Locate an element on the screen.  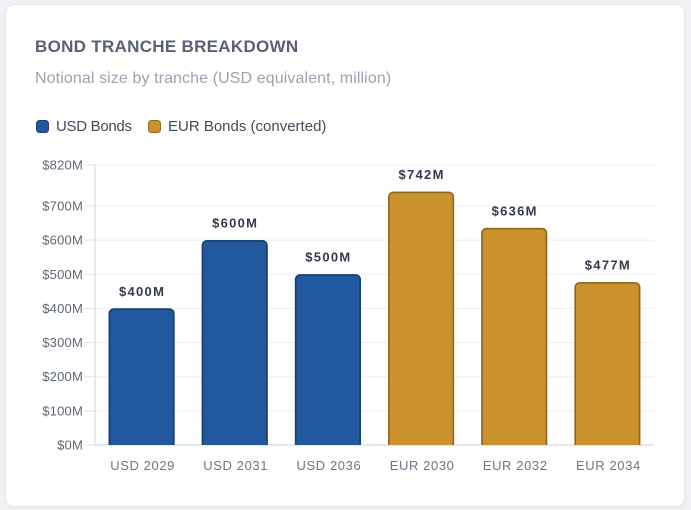
svg-text: EUR 2034 is located at coordinates (608, 465).